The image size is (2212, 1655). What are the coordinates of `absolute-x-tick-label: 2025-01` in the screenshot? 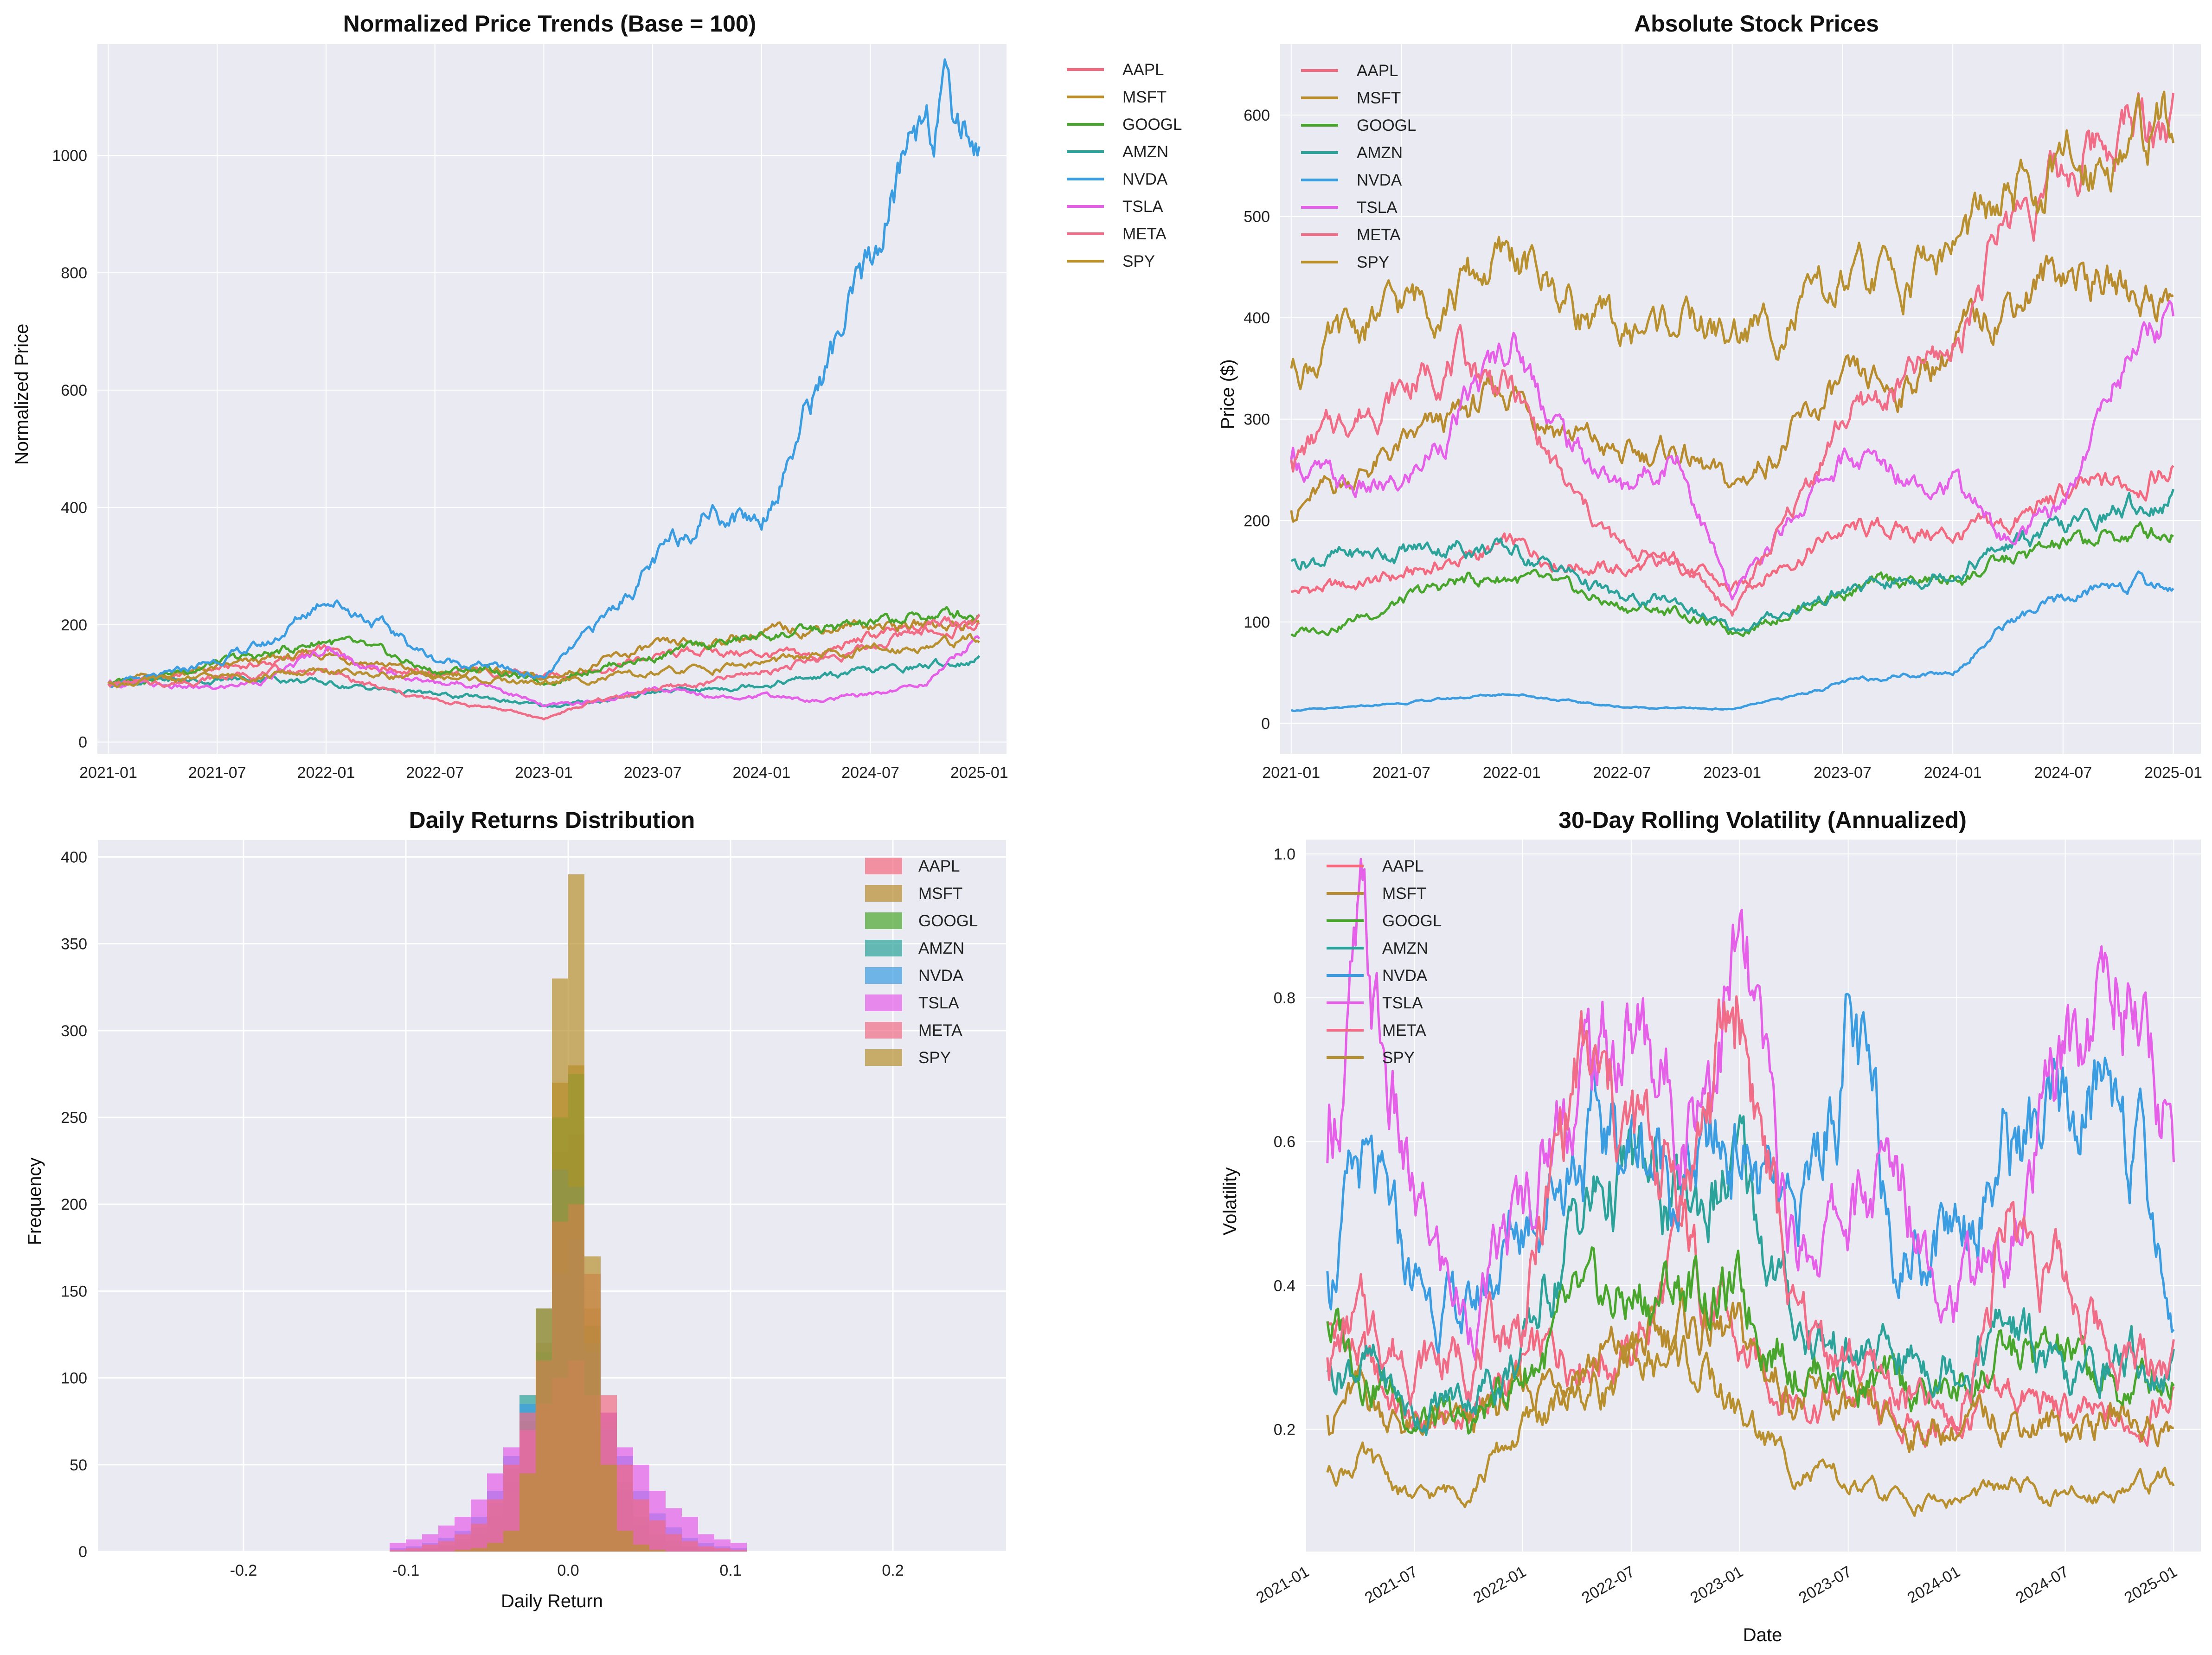 It's located at (2173, 773).